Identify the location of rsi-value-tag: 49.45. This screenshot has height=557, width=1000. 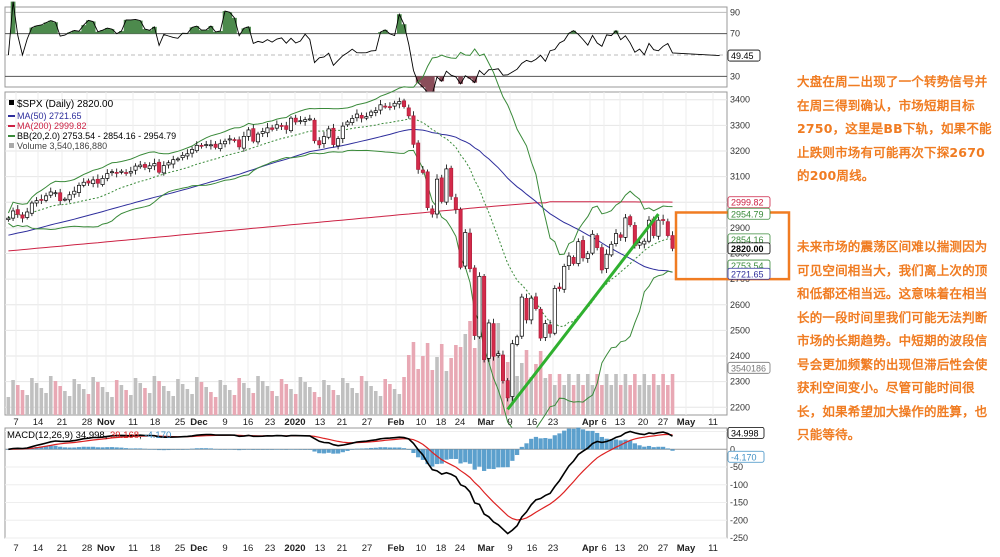
(742, 56).